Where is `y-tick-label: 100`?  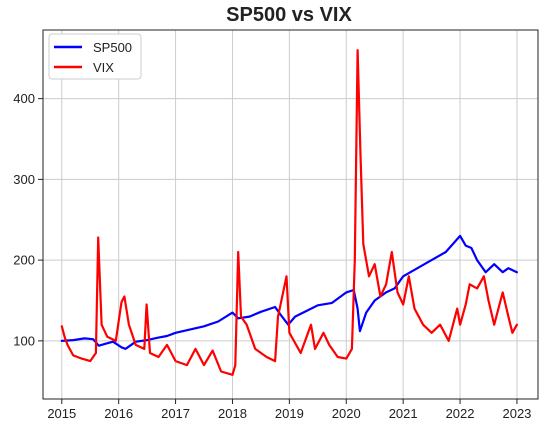
y-tick-label: 100 is located at coordinates (24, 340).